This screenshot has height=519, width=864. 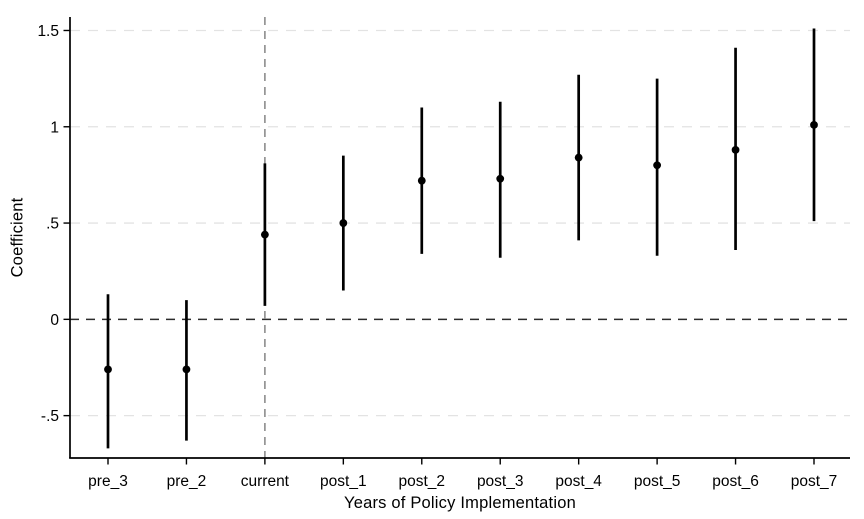 What do you see at coordinates (265, 481) in the screenshot?
I see `x-tick-label: current` at bounding box center [265, 481].